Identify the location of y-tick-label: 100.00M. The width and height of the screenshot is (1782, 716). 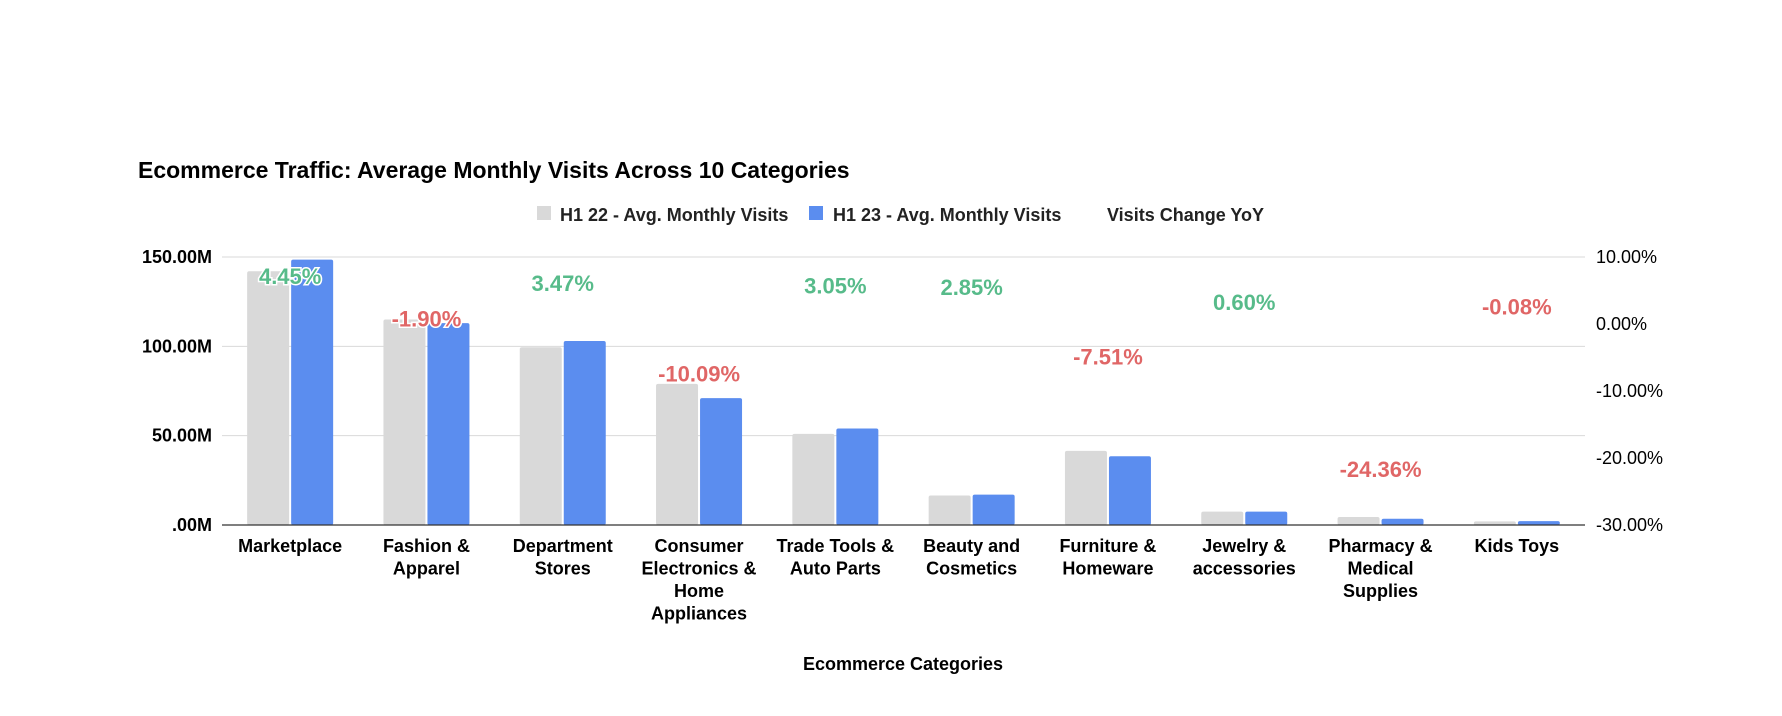
(177, 346).